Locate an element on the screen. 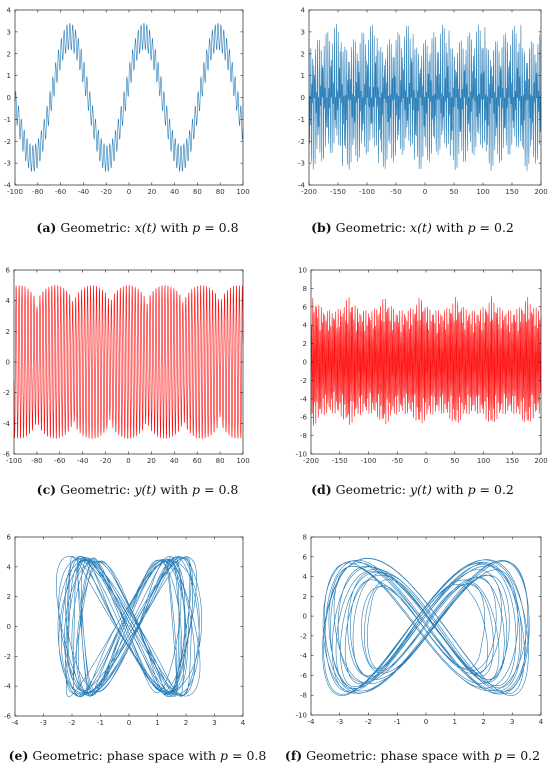  x-tick-label: 1 is located at coordinates (157, 723).